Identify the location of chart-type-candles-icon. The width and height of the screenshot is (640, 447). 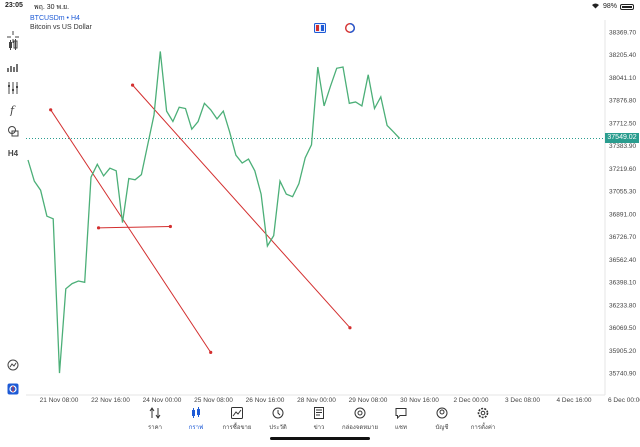
(13, 45).